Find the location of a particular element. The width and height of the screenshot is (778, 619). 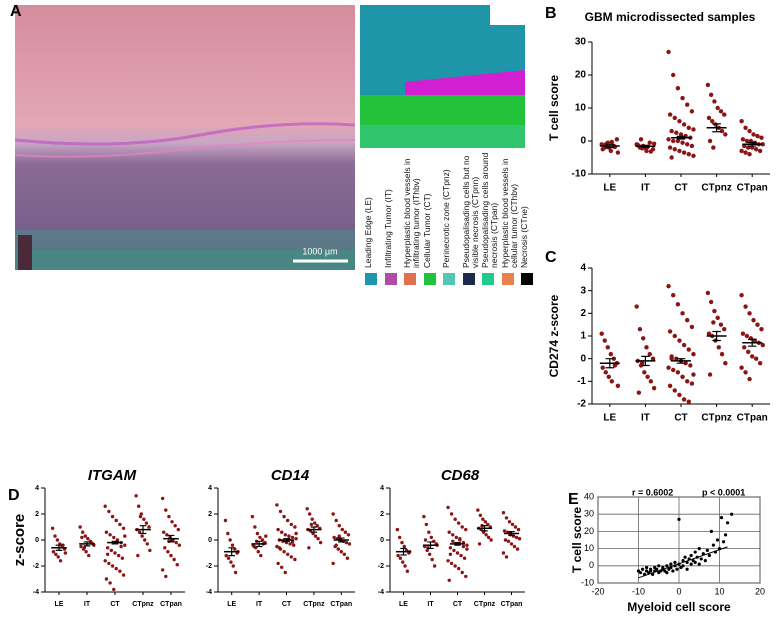

legend-label: Perinecrotic zone (CTpnz) is located at coordinates (446, 218).